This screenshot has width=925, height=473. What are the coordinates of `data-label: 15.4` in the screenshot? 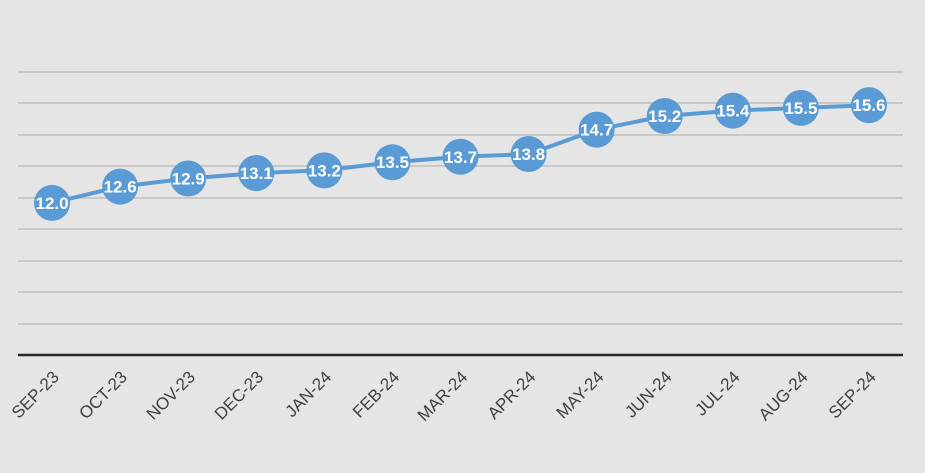 It's located at (733, 111).